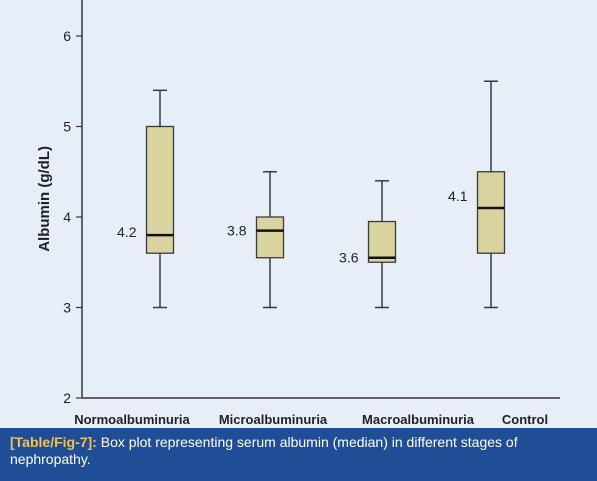 This screenshot has height=481, width=597. I want to click on y-tick-label: 3, so click(67, 308).